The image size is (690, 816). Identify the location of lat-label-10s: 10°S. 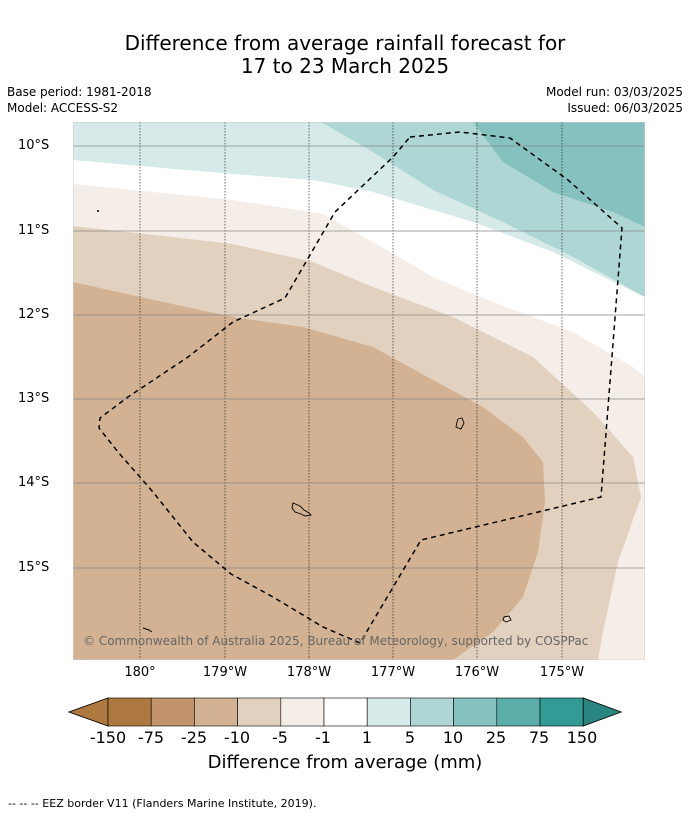
(34, 145).